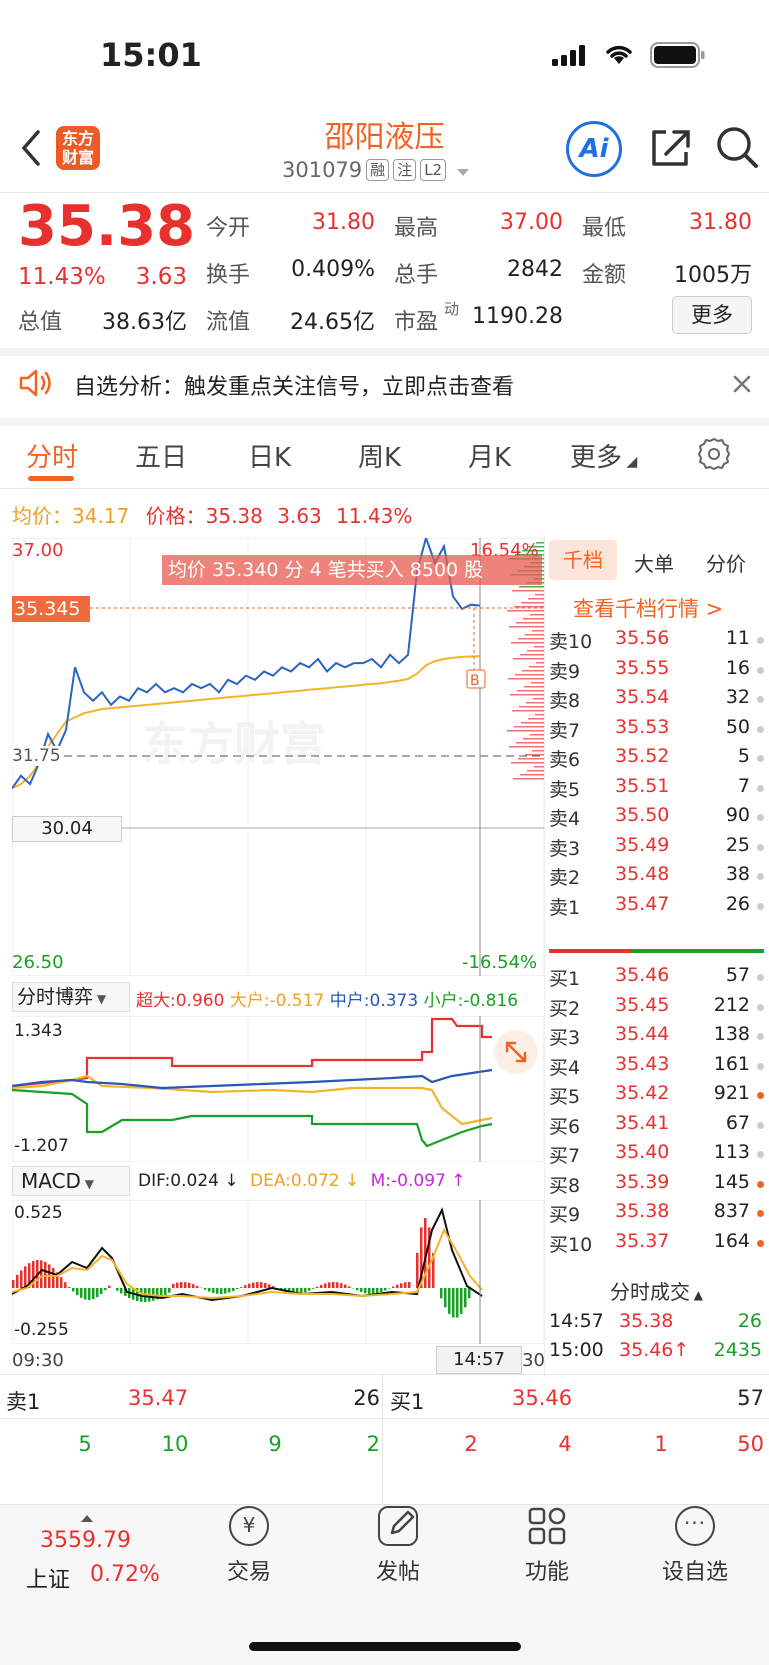  Describe the element at coordinates (726, 564) in the screenshot. I see `tab-price-split: 分价` at that location.